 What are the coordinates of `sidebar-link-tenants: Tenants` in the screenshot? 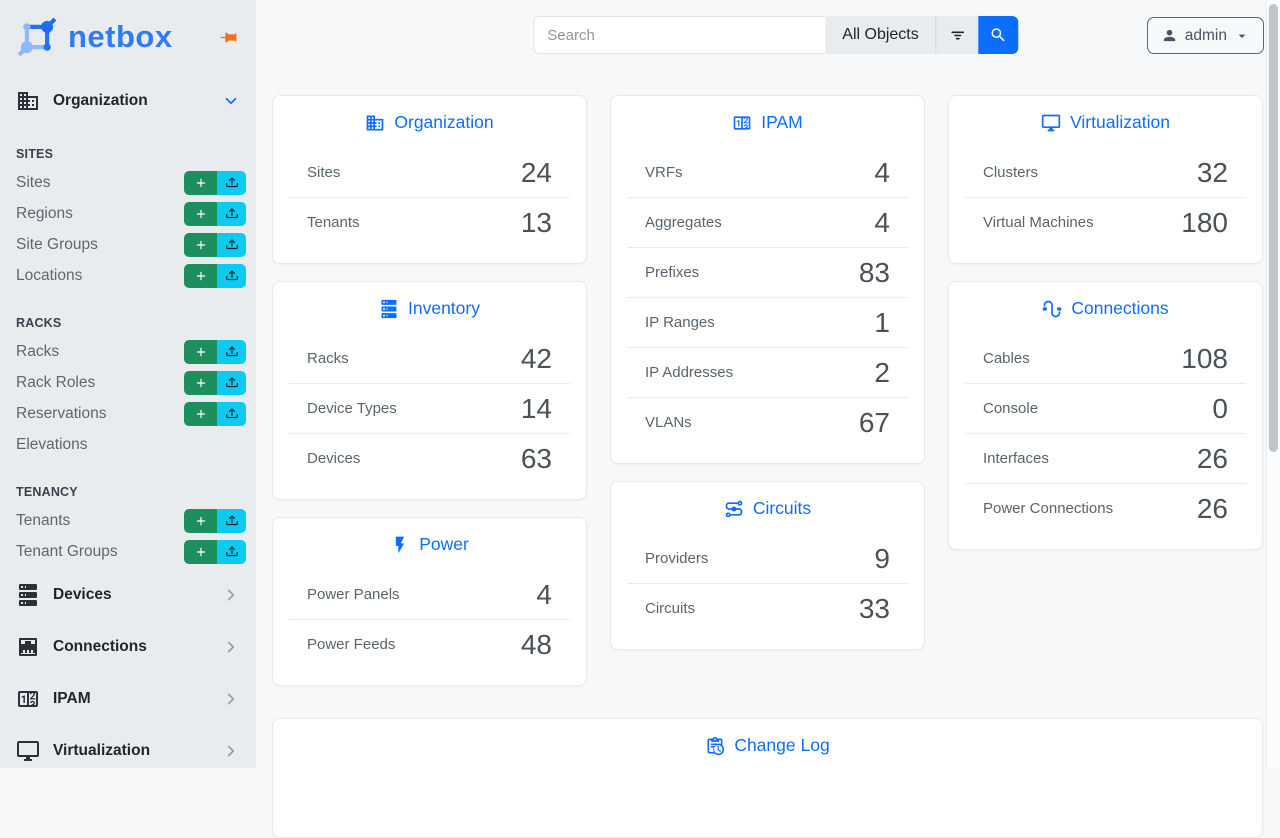 It's located at (43, 520).